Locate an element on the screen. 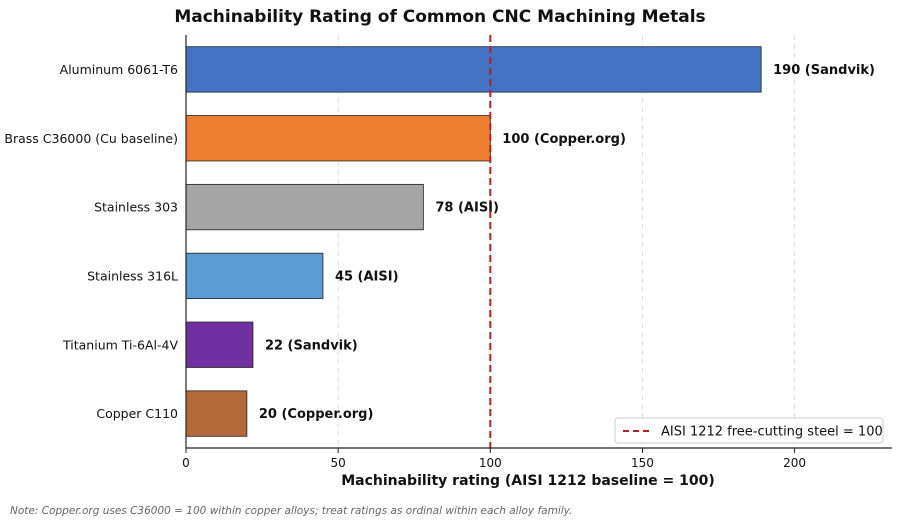 Image resolution: width=900 pixels, height=526 pixels. legend: AISI 1212 free-cutting steel = 100 is located at coordinates (749, 430).